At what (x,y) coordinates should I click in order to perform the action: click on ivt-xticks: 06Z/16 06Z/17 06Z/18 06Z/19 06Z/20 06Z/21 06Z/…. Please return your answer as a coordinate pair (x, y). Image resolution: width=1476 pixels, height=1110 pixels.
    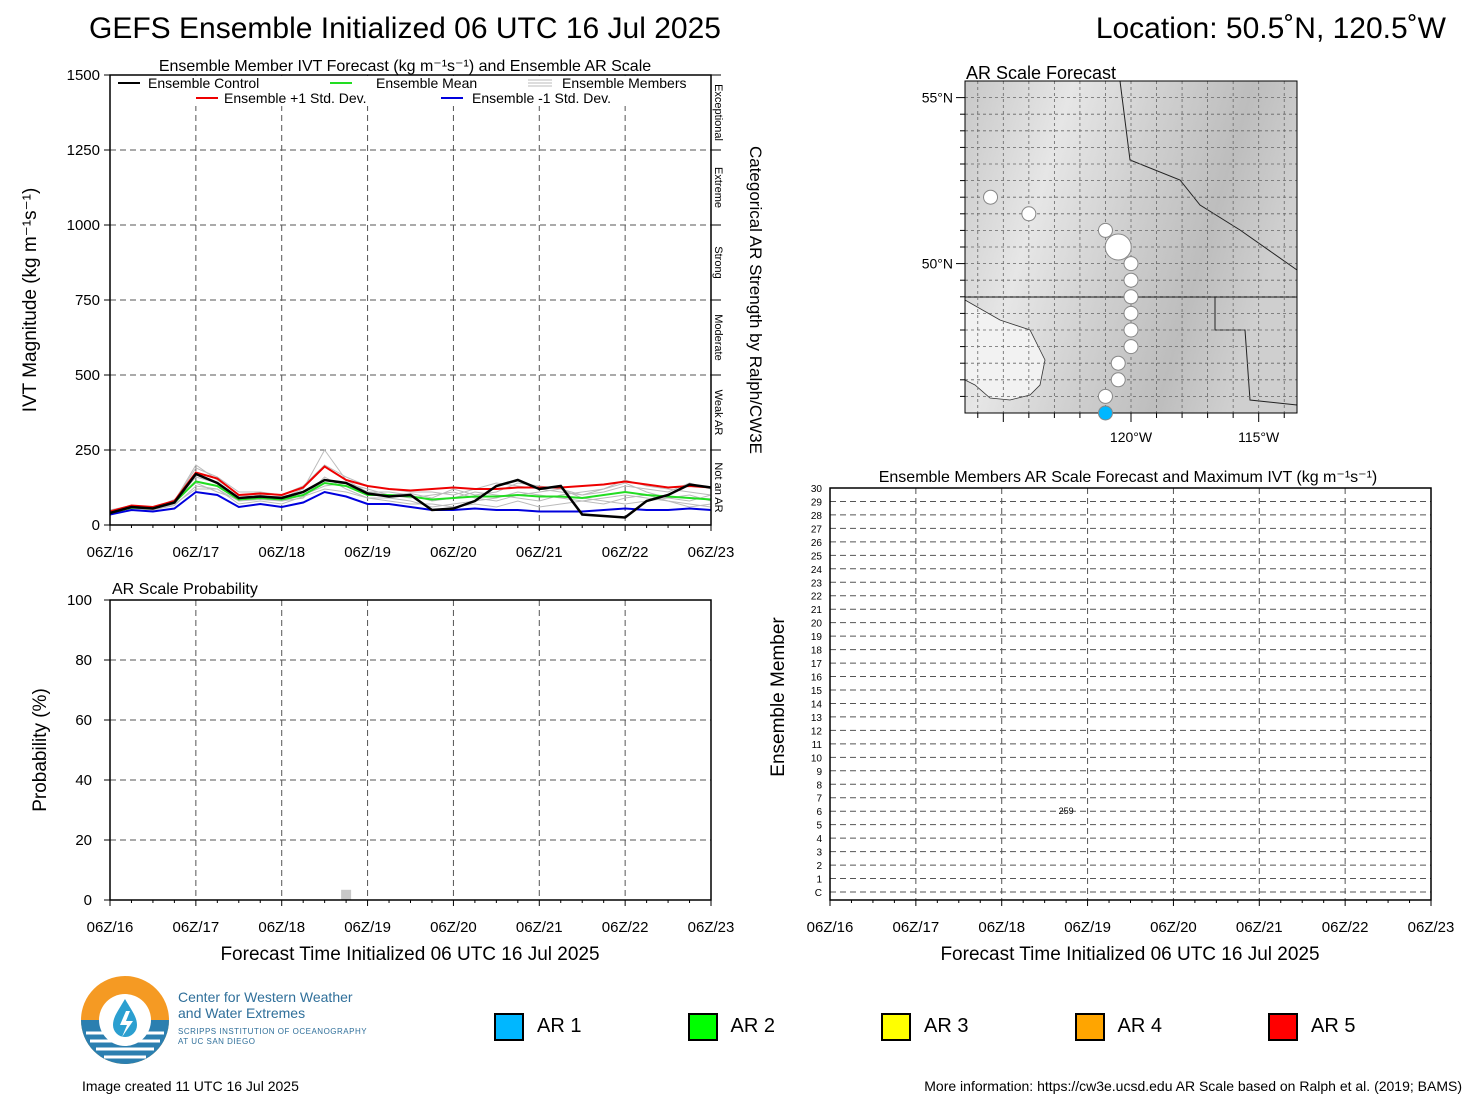
    Looking at the image, I should click on (411, 543).